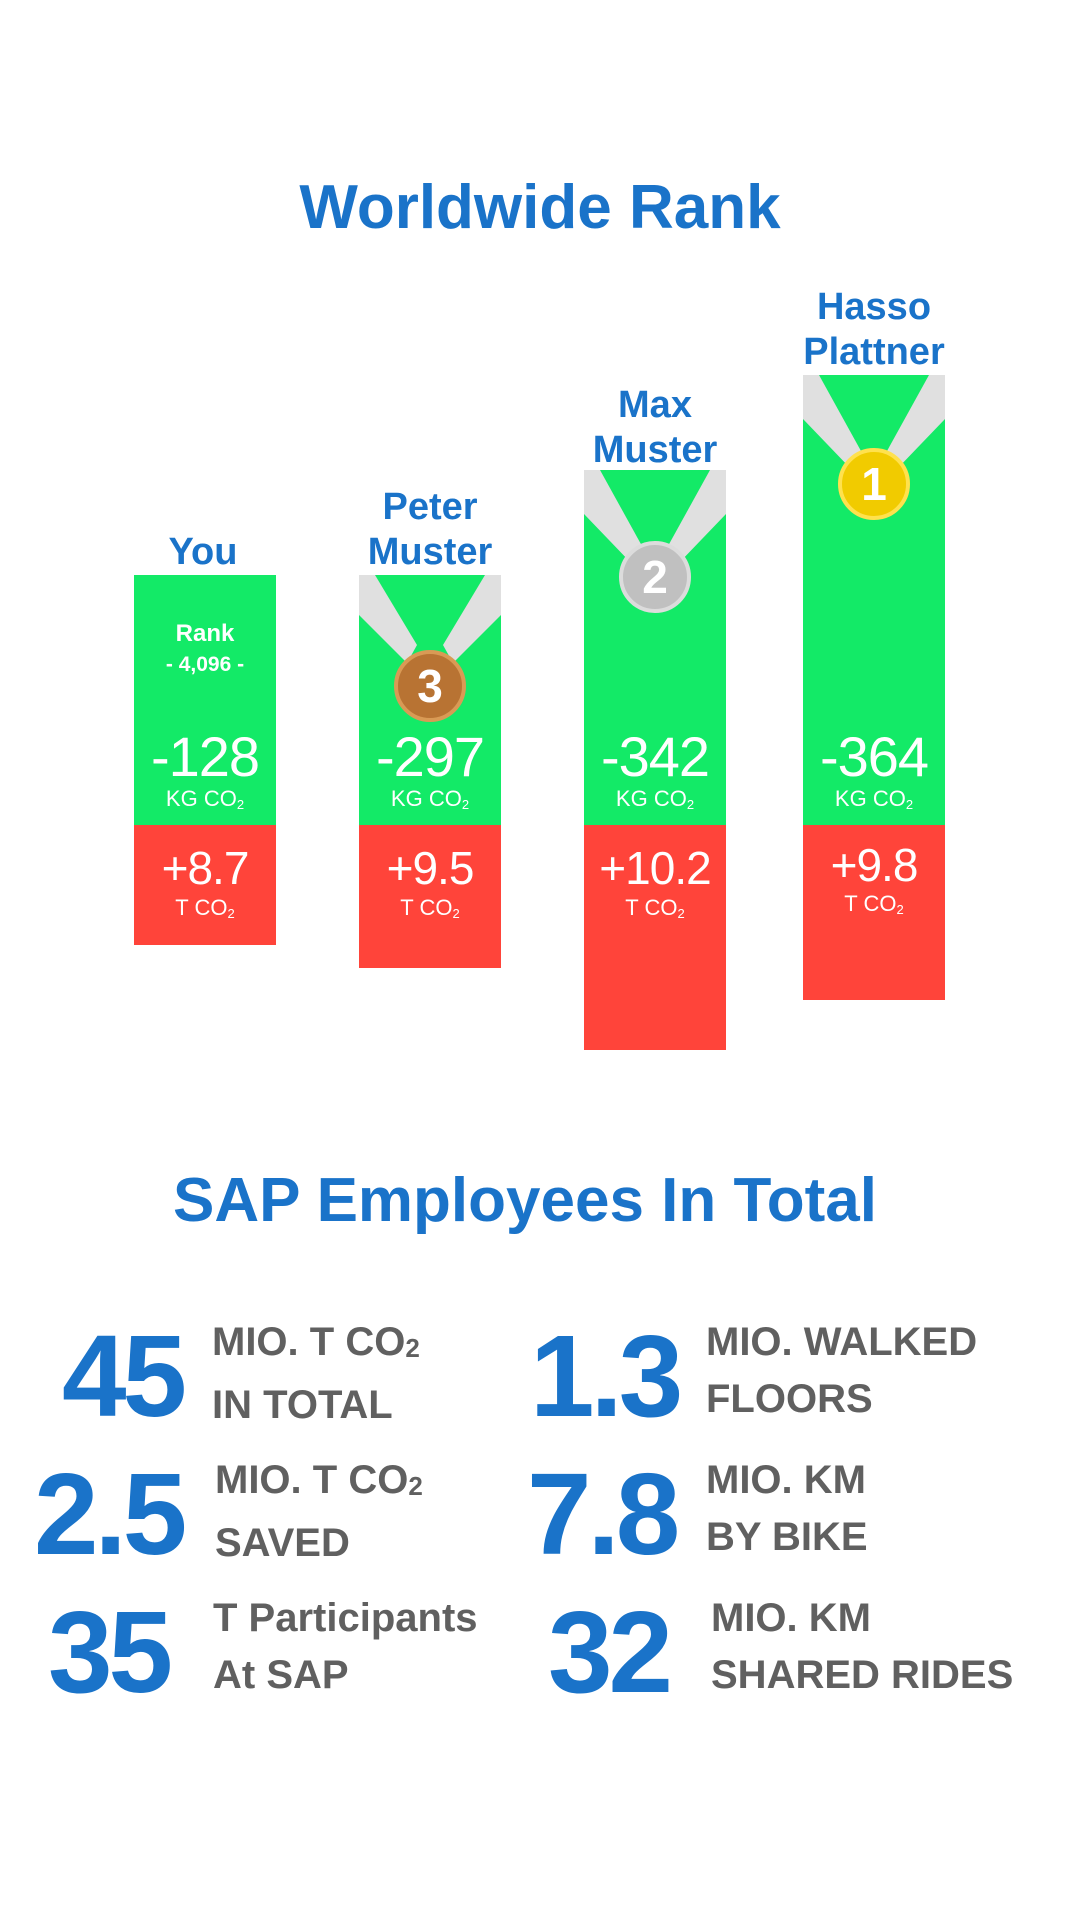 The height and width of the screenshot is (1920, 1080). Describe the element at coordinates (316, 1373) in the screenshot. I see `stat-label: MIO. T CO2 IN TOTAL` at that location.